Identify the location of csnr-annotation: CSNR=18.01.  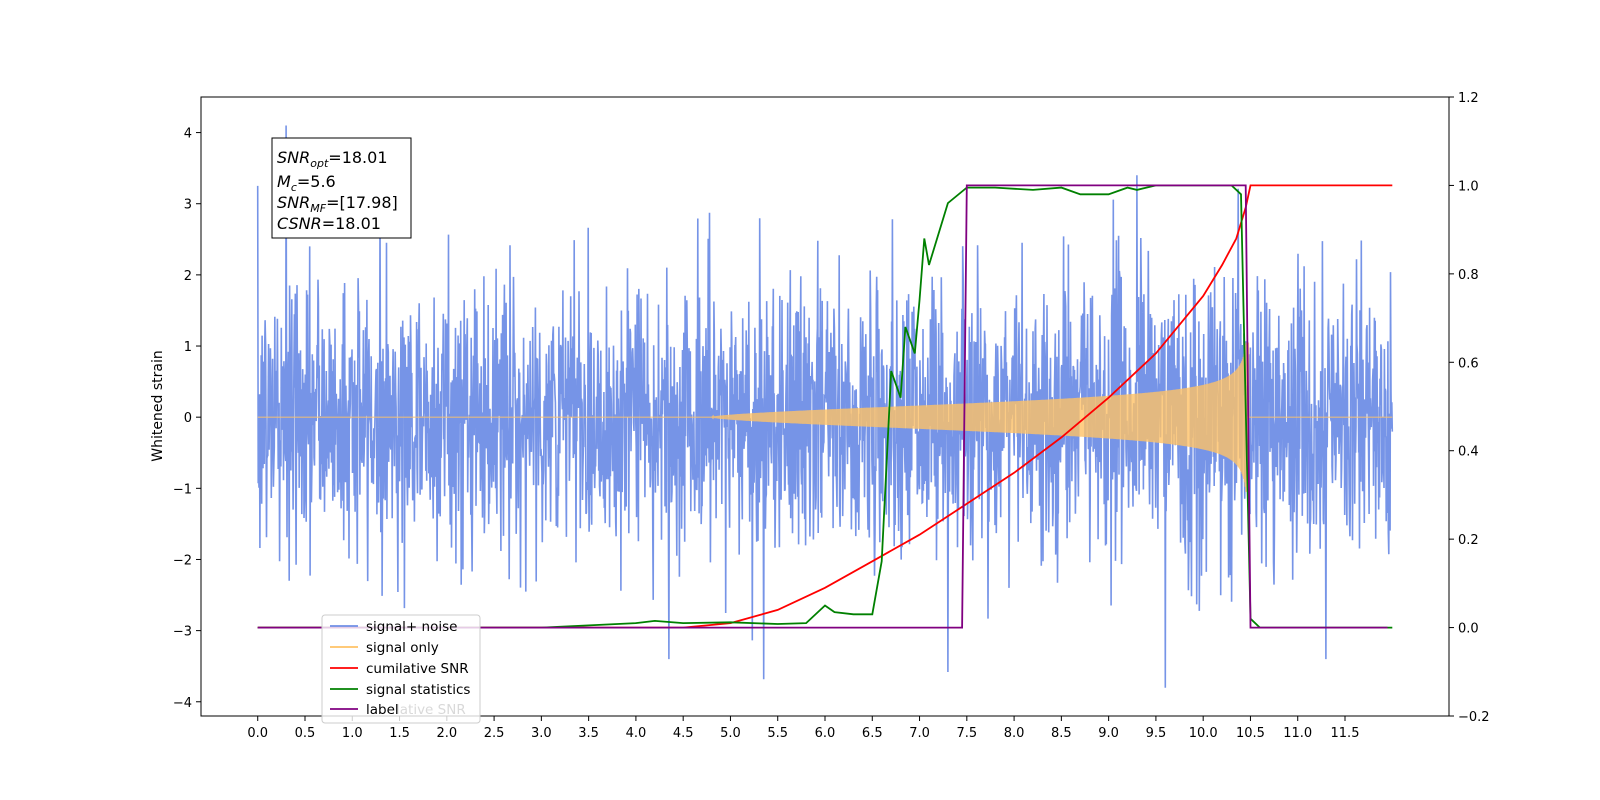
(329, 223).